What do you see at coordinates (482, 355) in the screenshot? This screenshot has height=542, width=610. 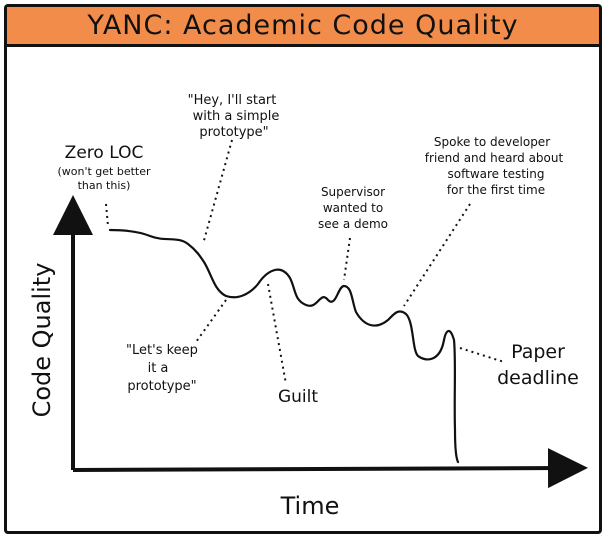 I see `pointer-deadline` at bounding box center [482, 355].